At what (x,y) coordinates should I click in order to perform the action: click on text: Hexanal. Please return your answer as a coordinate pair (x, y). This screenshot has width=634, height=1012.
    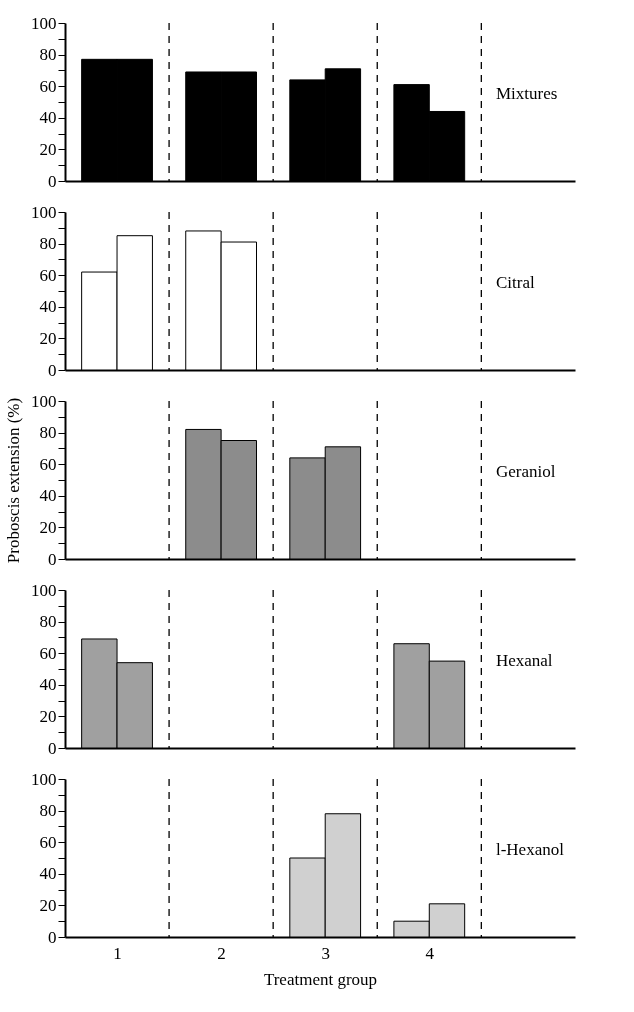
    Looking at the image, I should click on (524, 661).